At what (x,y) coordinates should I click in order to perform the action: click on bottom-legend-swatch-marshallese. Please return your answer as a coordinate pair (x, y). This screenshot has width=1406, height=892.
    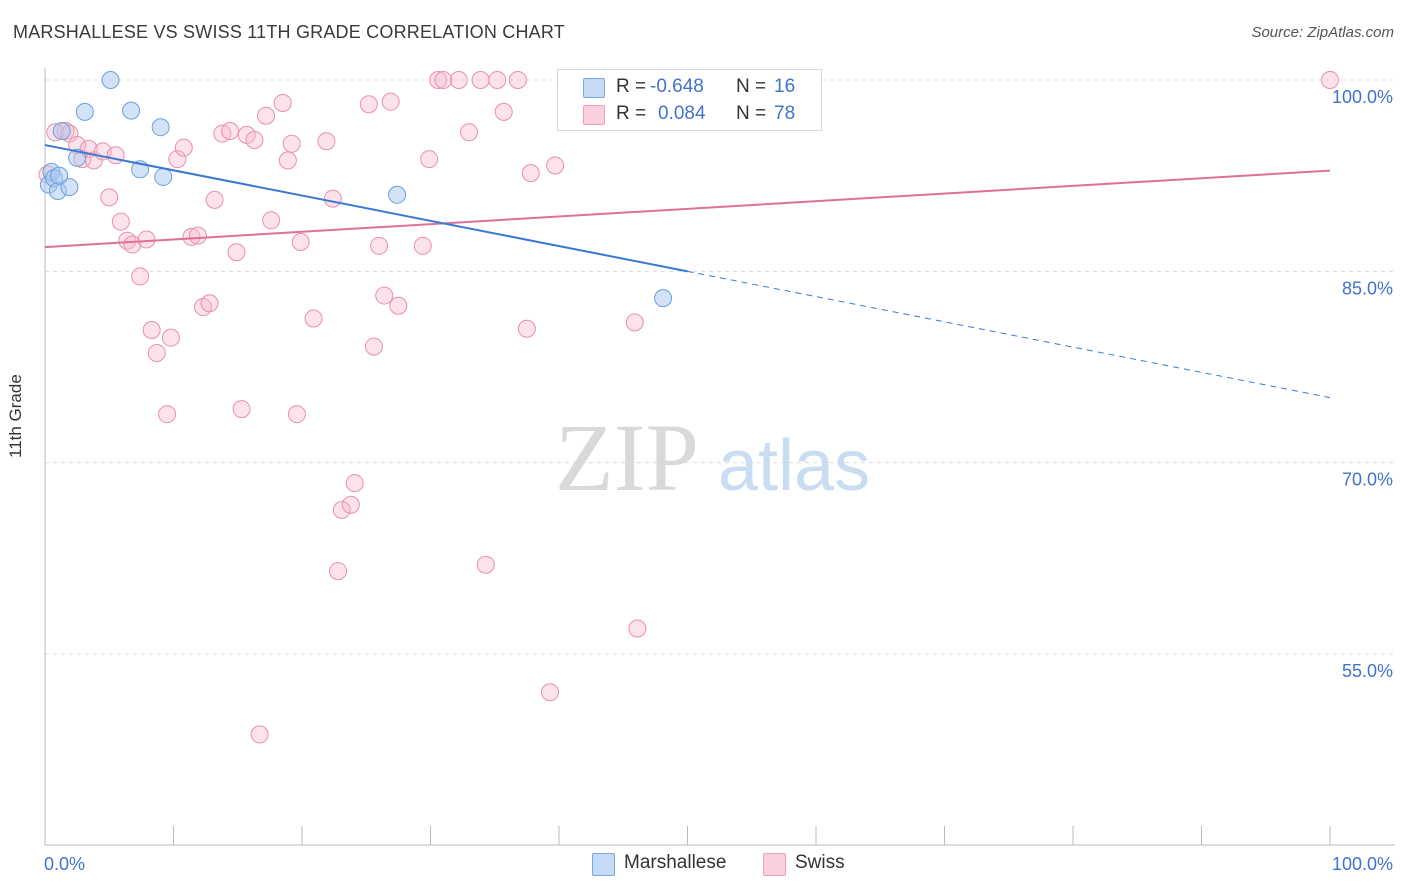
    Looking at the image, I should click on (603, 864).